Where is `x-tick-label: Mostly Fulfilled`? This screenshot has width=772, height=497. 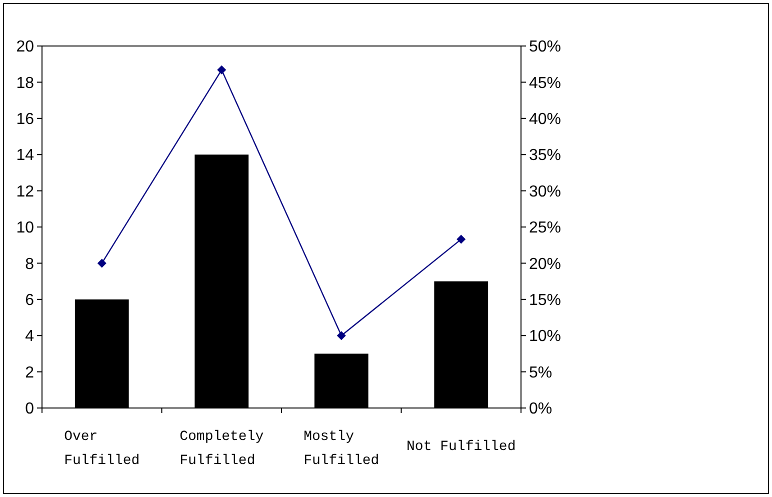
x-tick-label: Mostly Fulfilled is located at coordinates (342, 449).